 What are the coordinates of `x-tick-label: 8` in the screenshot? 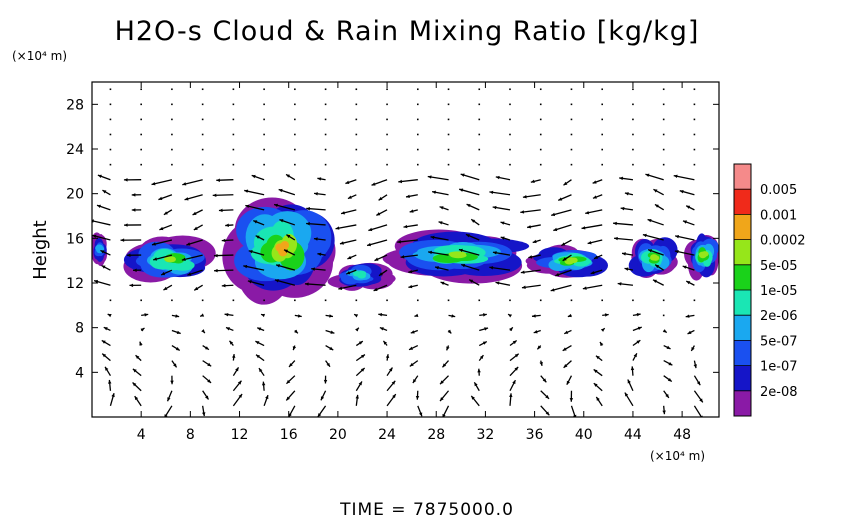 It's located at (190, 435).